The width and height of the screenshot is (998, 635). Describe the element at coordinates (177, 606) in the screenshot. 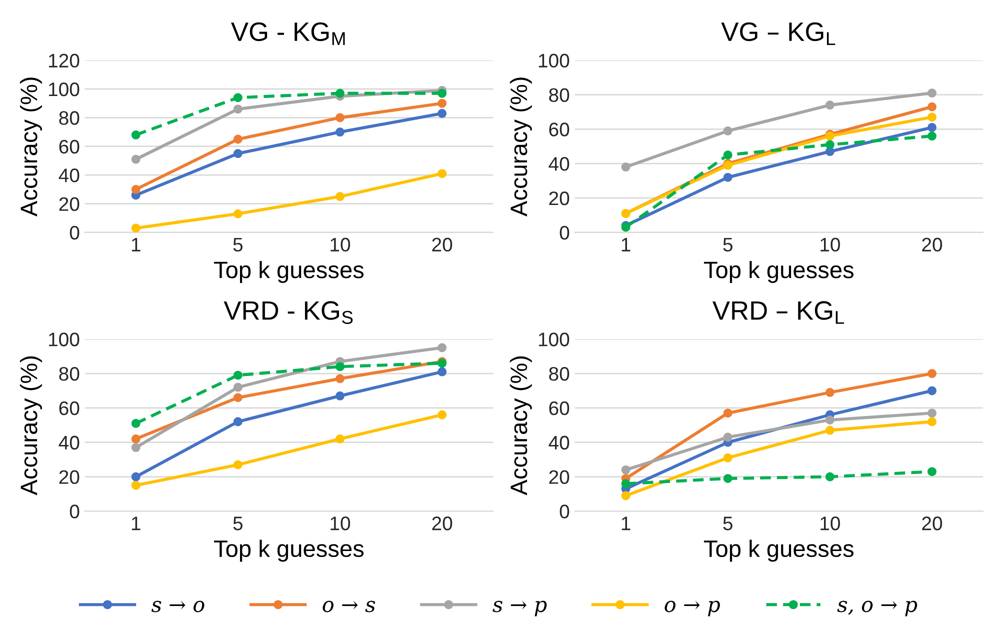

I see `legend-label: s → o` at that location.